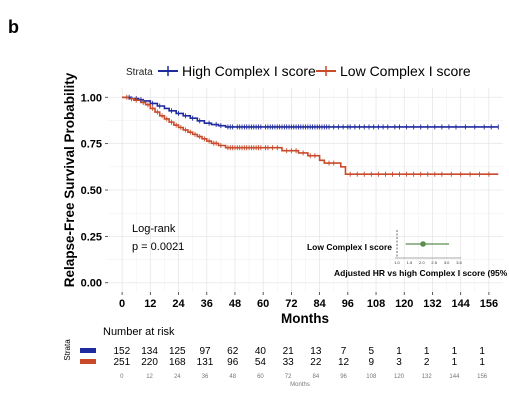 The image size is (509, 394). Describe the element at coordinates (343, 377) in the screenshot. I see `risk-axis-tick-label: 96` at that location.